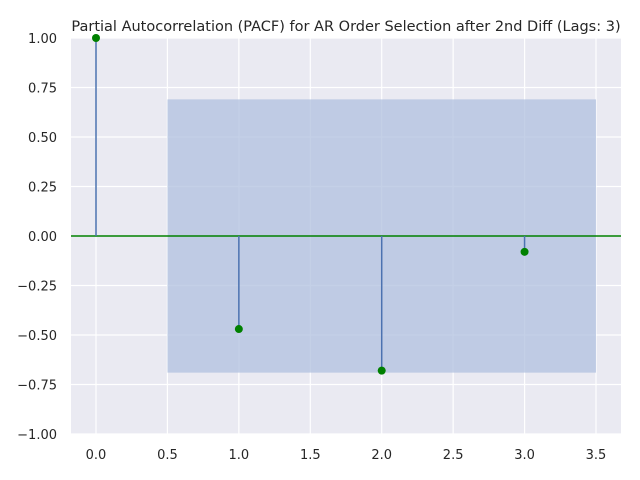 The image size is (640, 480). What do you see at coordinates (239, 455) in the screenshot?
I see `x-tick-label: 1.0` at bounding box center [239, 455].